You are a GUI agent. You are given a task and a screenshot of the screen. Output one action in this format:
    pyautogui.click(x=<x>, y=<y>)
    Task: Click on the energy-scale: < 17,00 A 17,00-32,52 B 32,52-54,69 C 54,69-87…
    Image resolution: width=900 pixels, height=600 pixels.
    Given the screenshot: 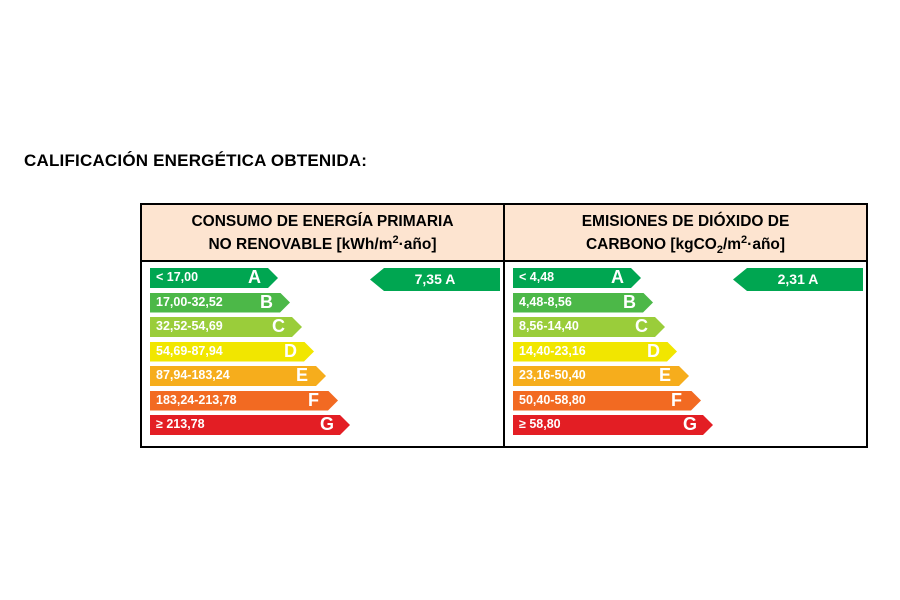 What is the action you would take?
    pyautogui.click(x=322, y=354)
    